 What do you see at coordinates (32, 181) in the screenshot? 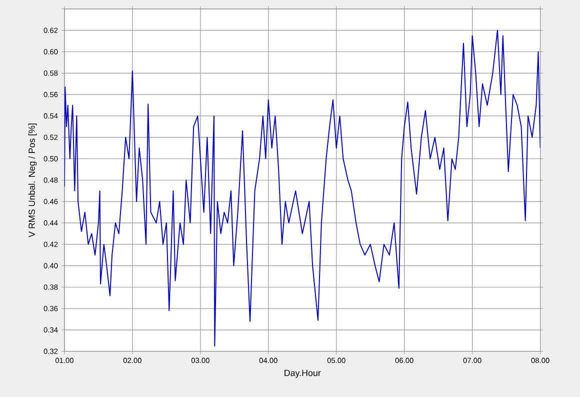
I see `y-axis-title: V RMS Unbal. Neg / Pos [%]` at bounding box center [32, 181].